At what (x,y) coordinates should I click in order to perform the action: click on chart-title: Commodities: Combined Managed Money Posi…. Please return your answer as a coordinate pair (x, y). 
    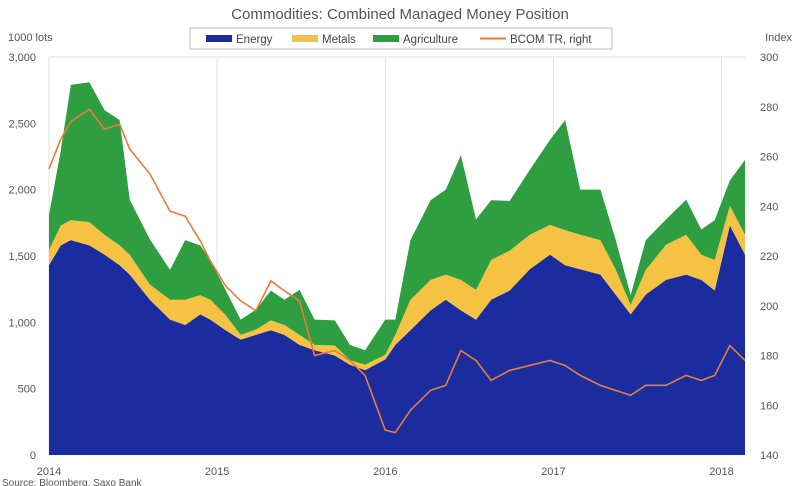
    Looking at the image, I should click on (400, 14).